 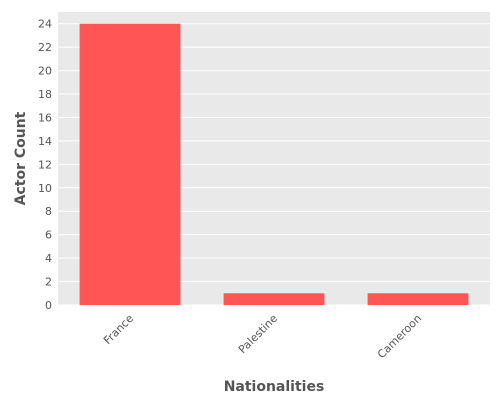 What do you see at coordinates (130, 164) in the screenshot?
I see `bar-france` at bounding box center [130, 164].